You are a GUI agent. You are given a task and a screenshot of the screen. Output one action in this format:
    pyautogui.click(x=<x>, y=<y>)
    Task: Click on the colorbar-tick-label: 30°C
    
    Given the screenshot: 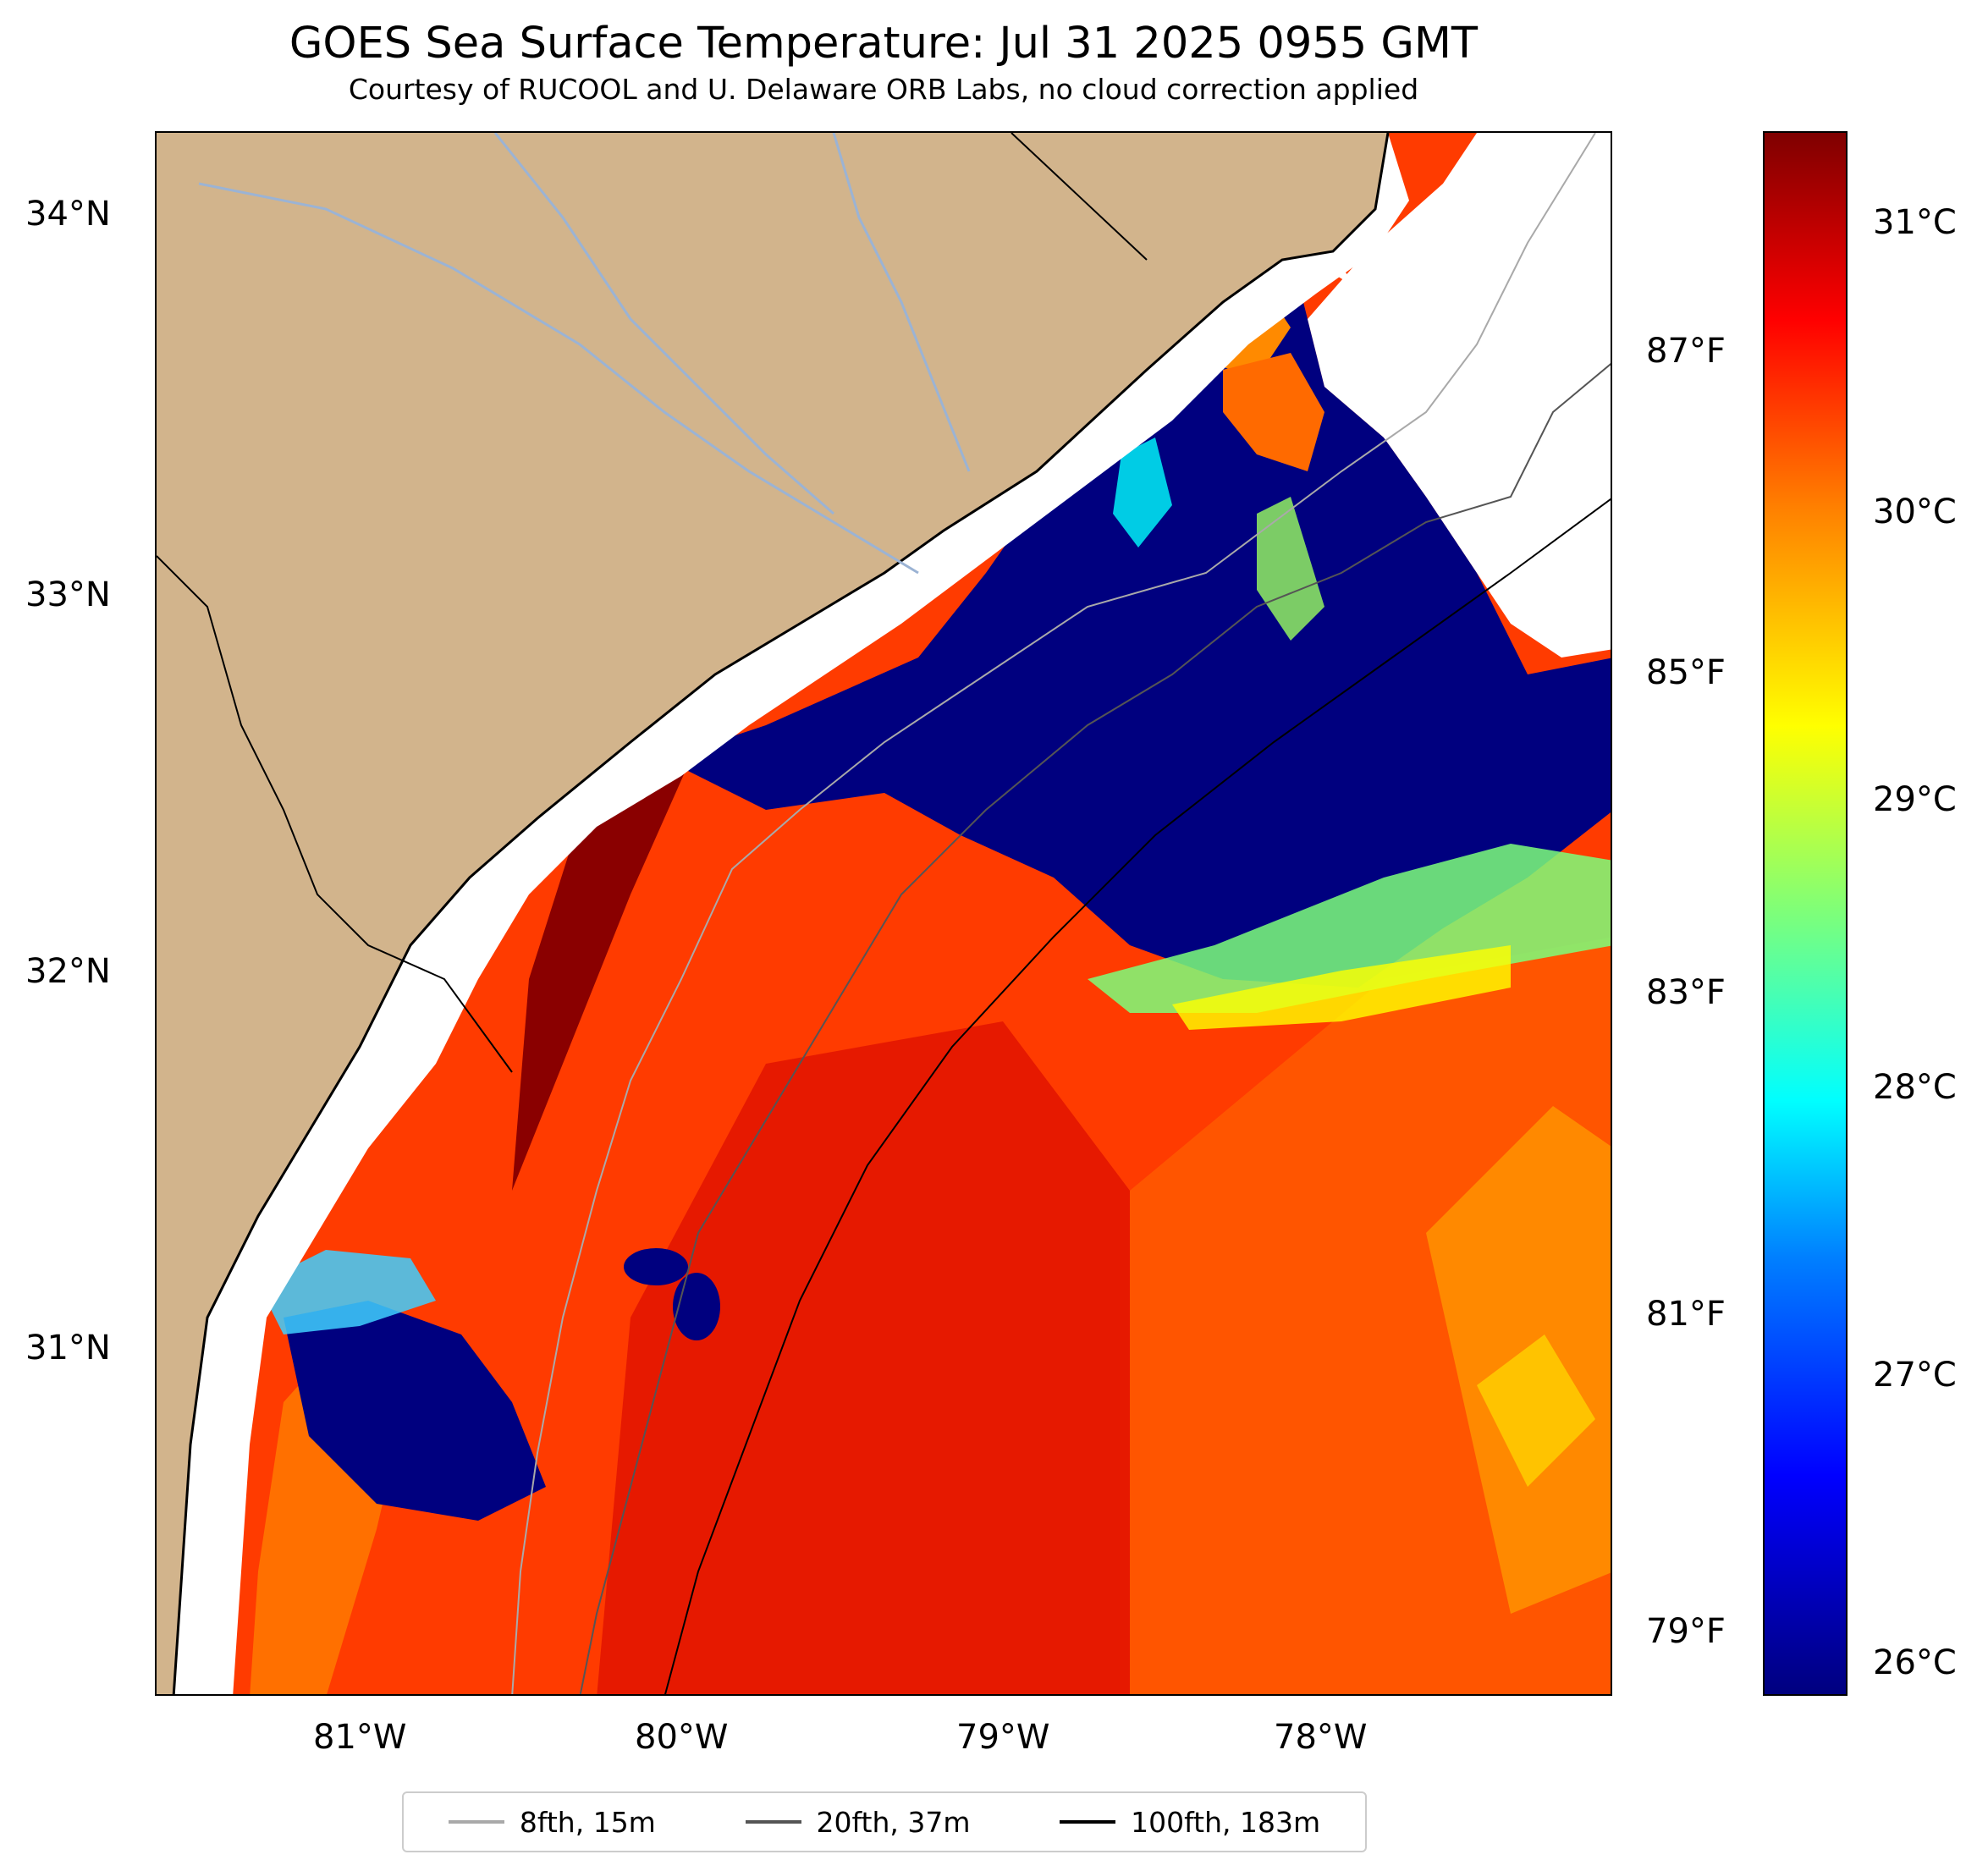 What is the action you would take?
    pyautogui.click(x=1915, y=512)
    